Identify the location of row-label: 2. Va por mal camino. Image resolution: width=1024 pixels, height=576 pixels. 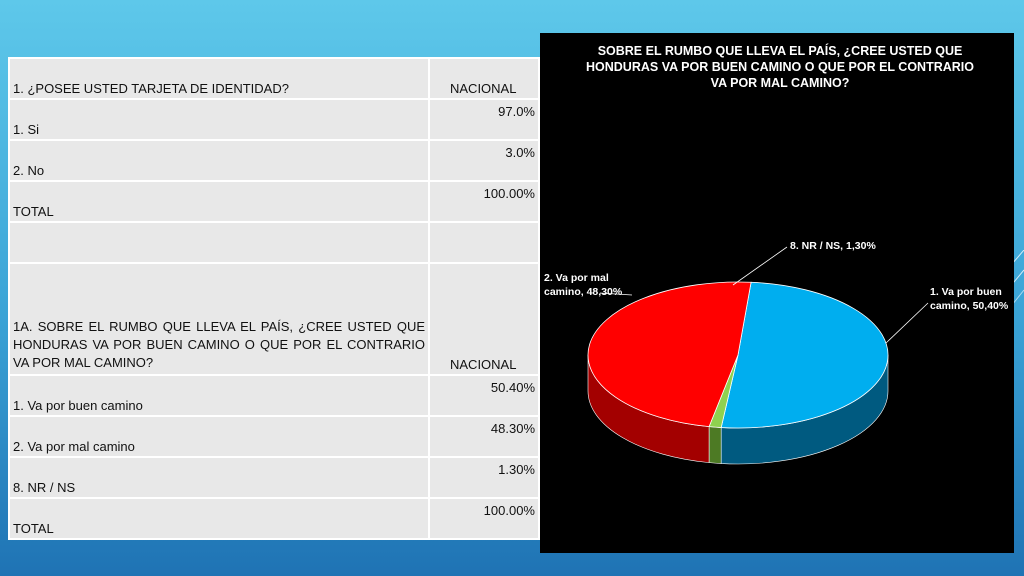
(219, 436).